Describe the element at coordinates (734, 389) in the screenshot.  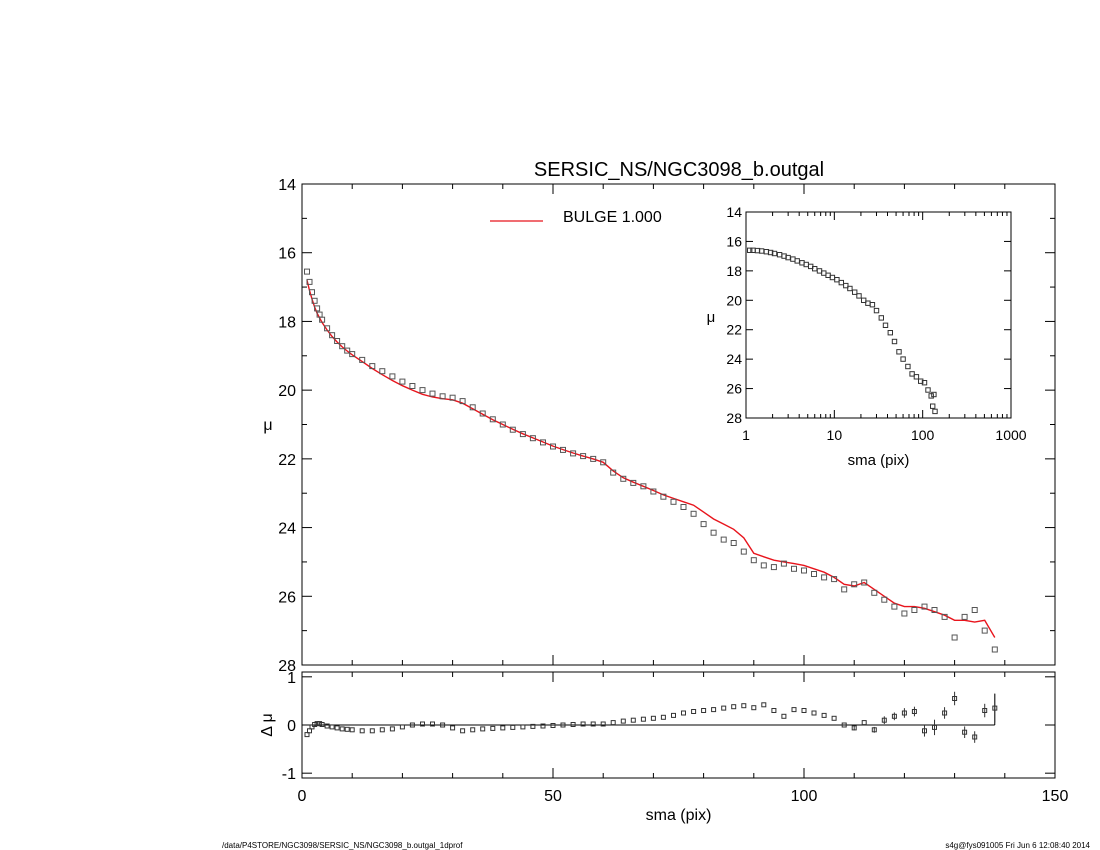
I see `inset-y-tick-label: 26` at that location.